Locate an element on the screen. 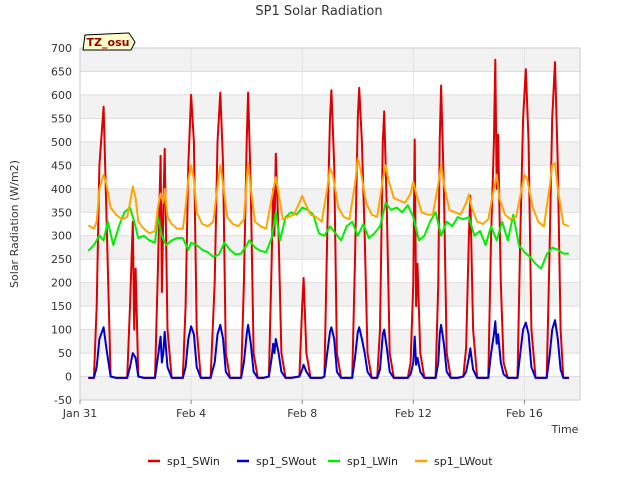 The height and width of the screenshot is (480, 640). x-tick-label: Feb 12 is located at coordinates (413, 413).